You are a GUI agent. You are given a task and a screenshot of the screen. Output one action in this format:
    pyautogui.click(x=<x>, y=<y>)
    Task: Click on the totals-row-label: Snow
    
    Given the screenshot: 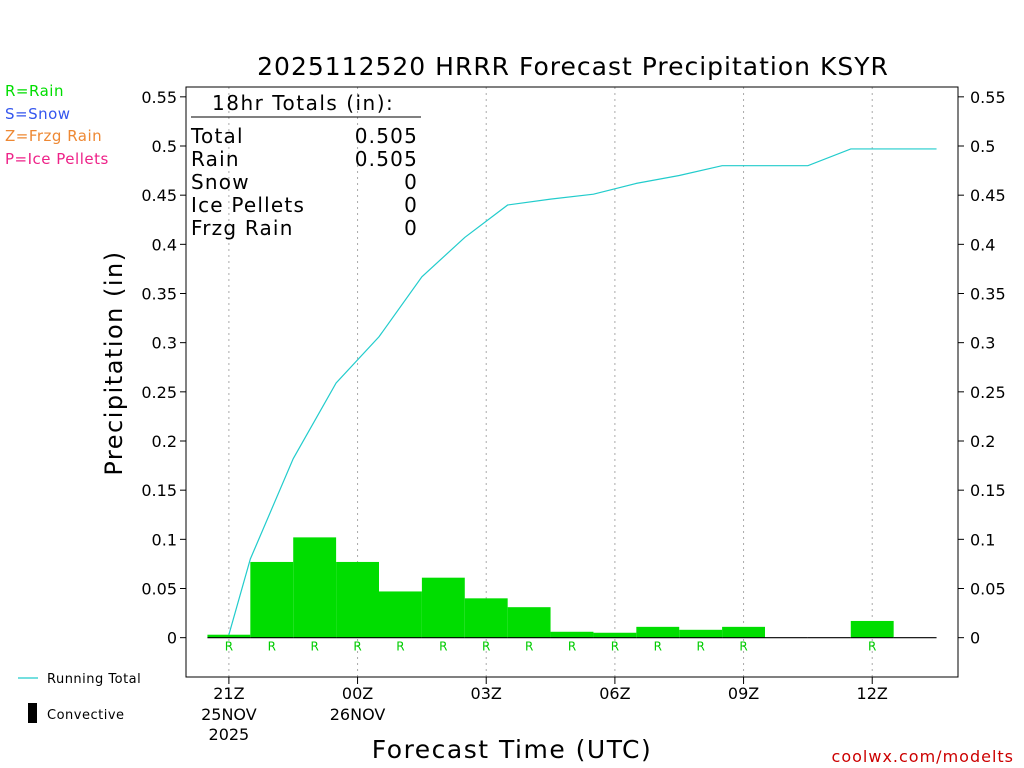 What is the action you would take?
    pyautogui.click(x=220, y=182)
    